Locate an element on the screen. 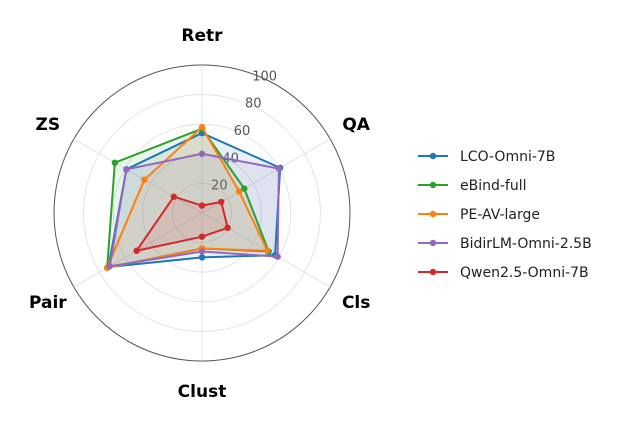 The width and height of the screenshot is (636, 430). data-point-bidirlm-omni-2-5b-clust is located at coordinates (202, 251).